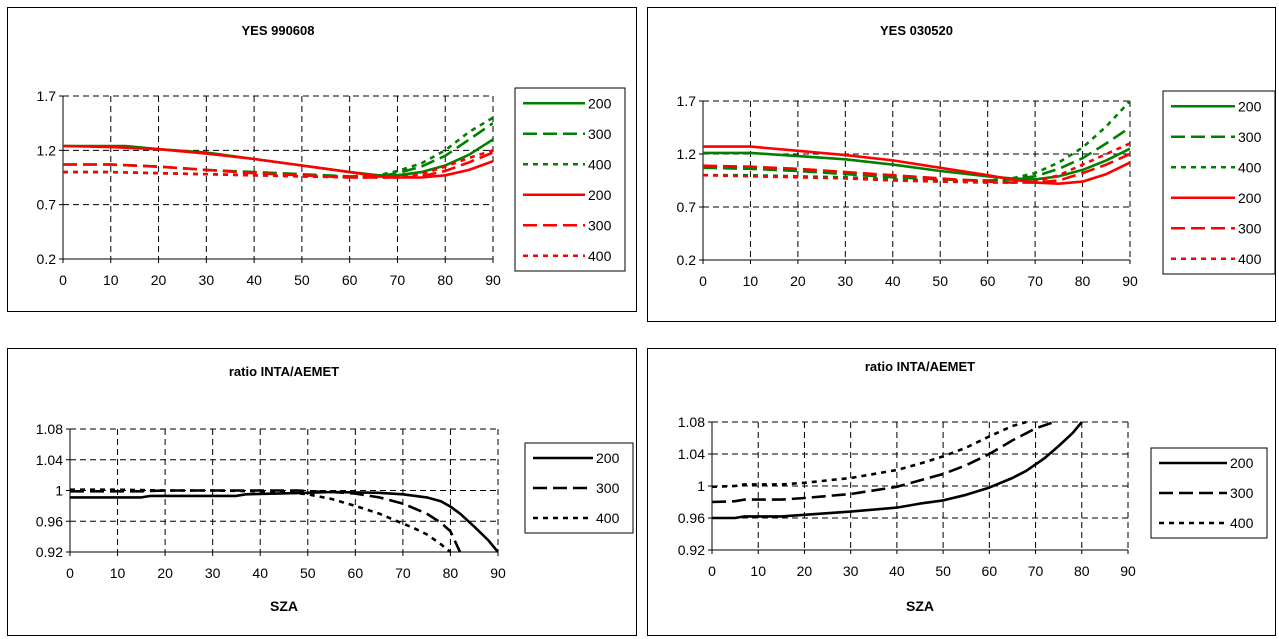 The height and width of the screenshot is (639, 1279). Describe the element at coordinates (284, 606) in the screenshot. I see `x-axis-label: SZA` at that location.